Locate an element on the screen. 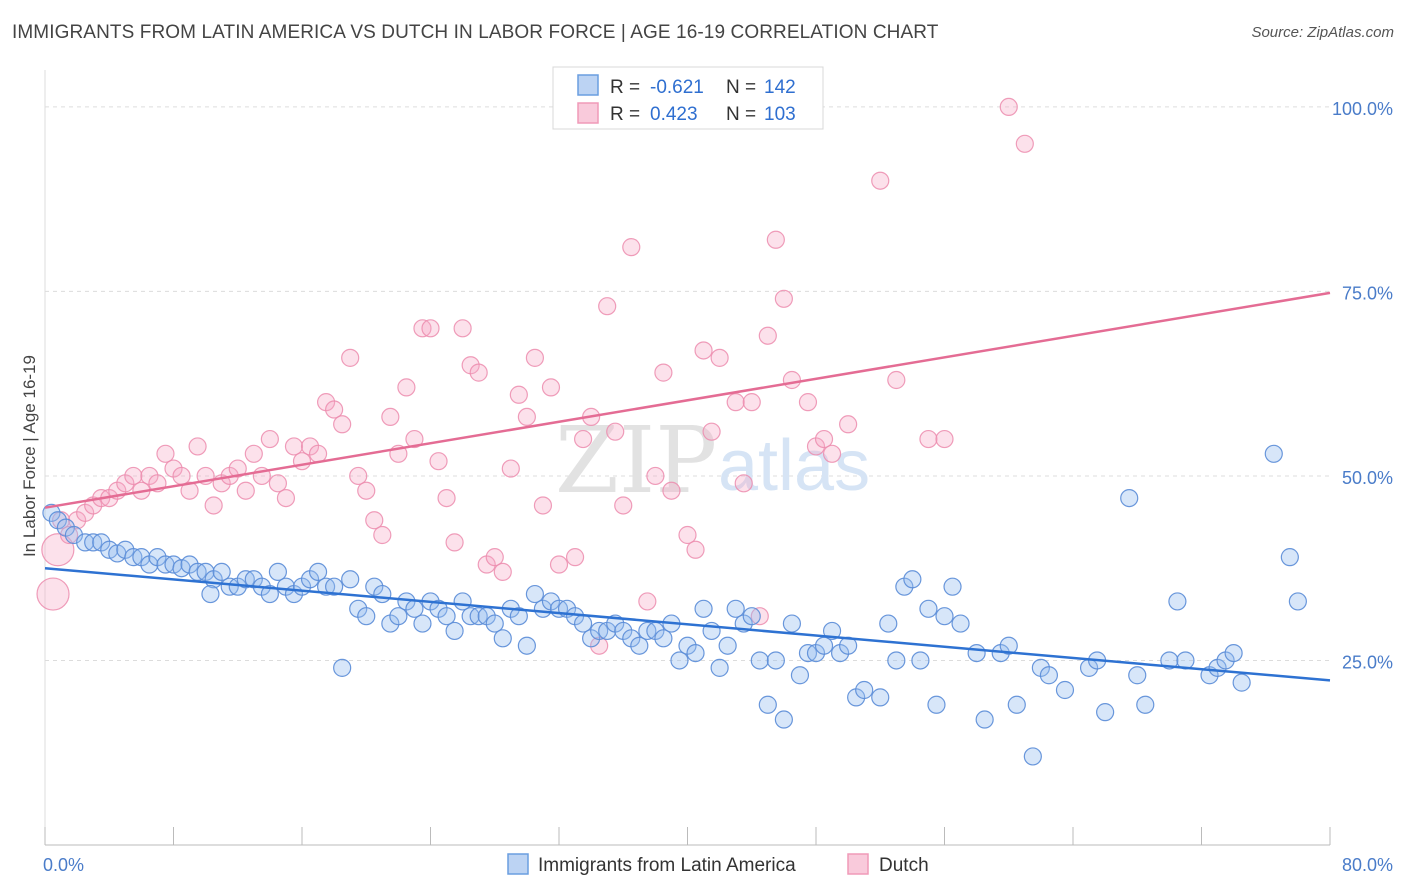  legend-pink-swatch is located at coordinates (588, 113).